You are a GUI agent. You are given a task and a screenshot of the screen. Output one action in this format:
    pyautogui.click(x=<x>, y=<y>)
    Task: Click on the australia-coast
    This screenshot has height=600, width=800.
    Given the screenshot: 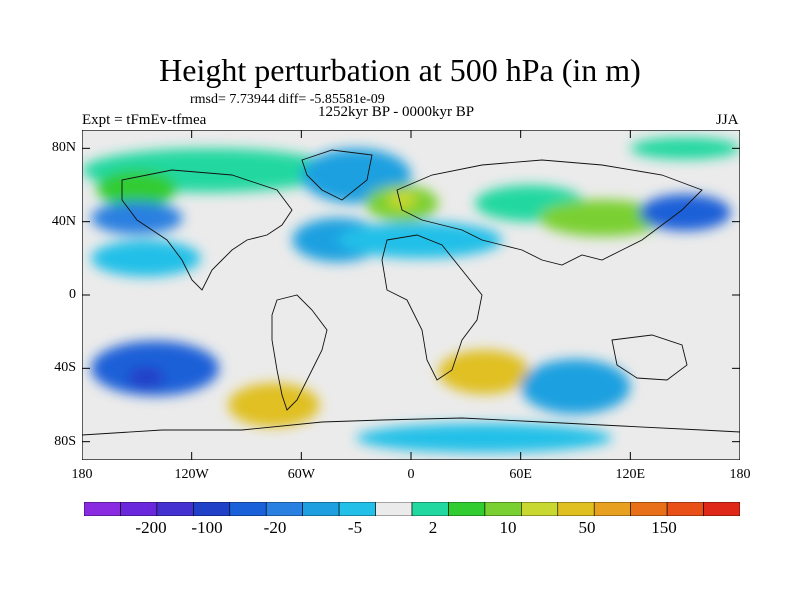 What is the action you would take?
    pyautogui.click(x=649, y=357)
    